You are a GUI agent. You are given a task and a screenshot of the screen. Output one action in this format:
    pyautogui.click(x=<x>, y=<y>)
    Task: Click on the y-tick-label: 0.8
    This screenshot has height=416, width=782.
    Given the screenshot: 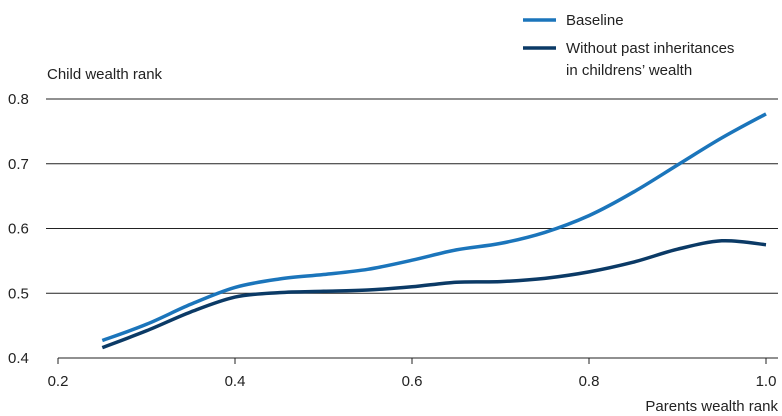 What is the action you would take?
    pyautogui.click(x=18, y=99)
    